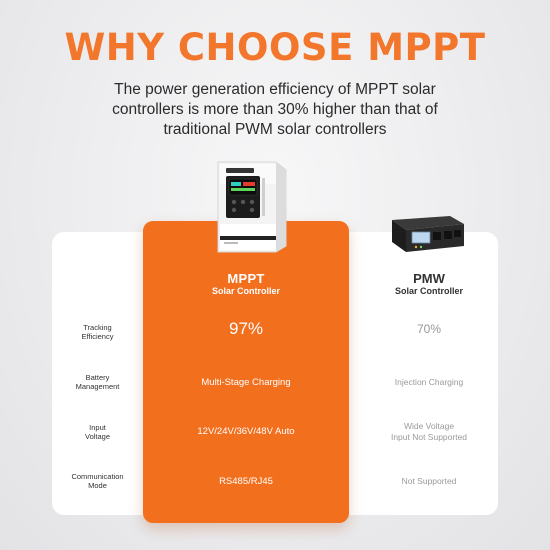 The width and height of the screenshot is (550, 550). I want to click on pwm-battery-management-value: Injection Charging, so click(429, 382).